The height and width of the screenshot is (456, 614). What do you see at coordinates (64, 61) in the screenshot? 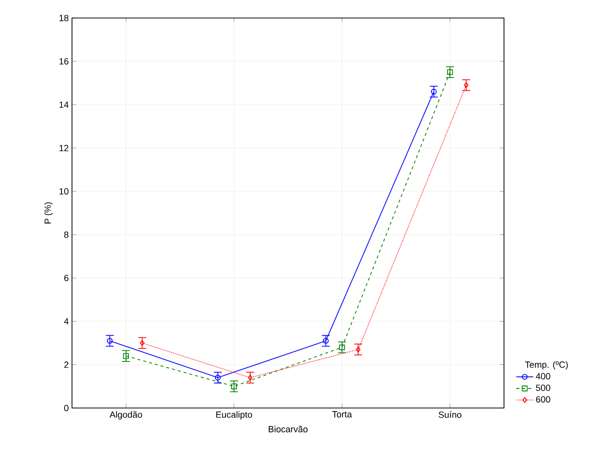
I see `y-tick-label: 16` at bounding box center [64, 61].